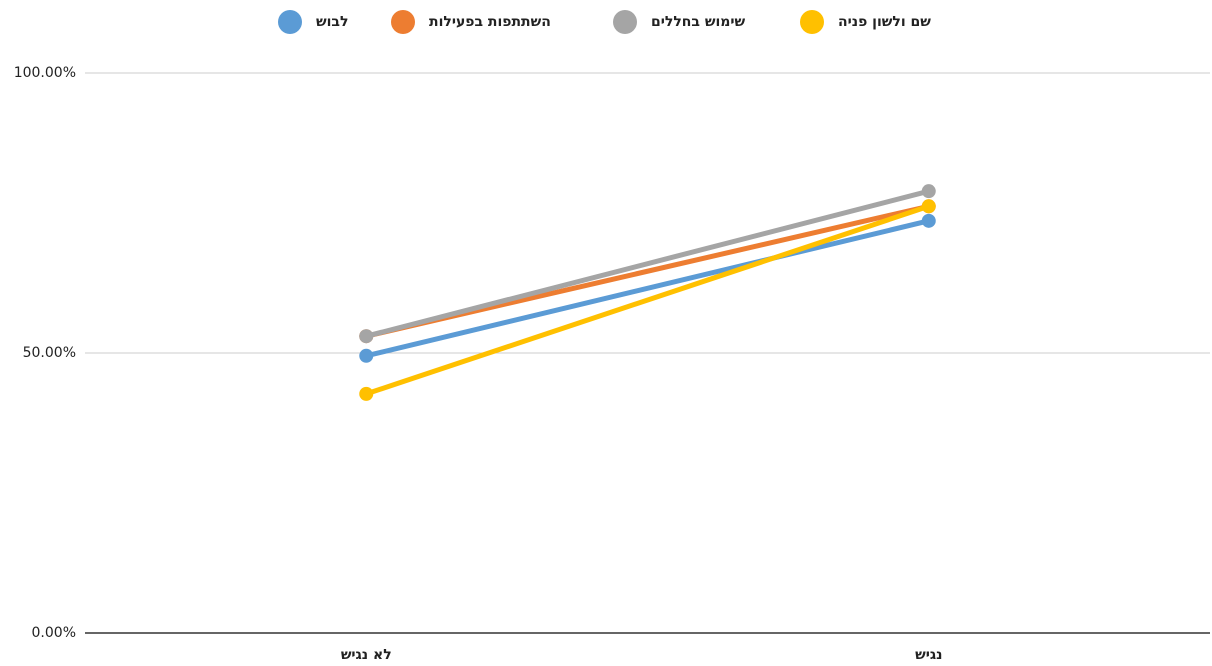 The width and height of the screenshot is (1212, 666). Describe the element at coordinates (698, 22) in the screenshot. I see `legend-label: שימוש בחללים` at that location.